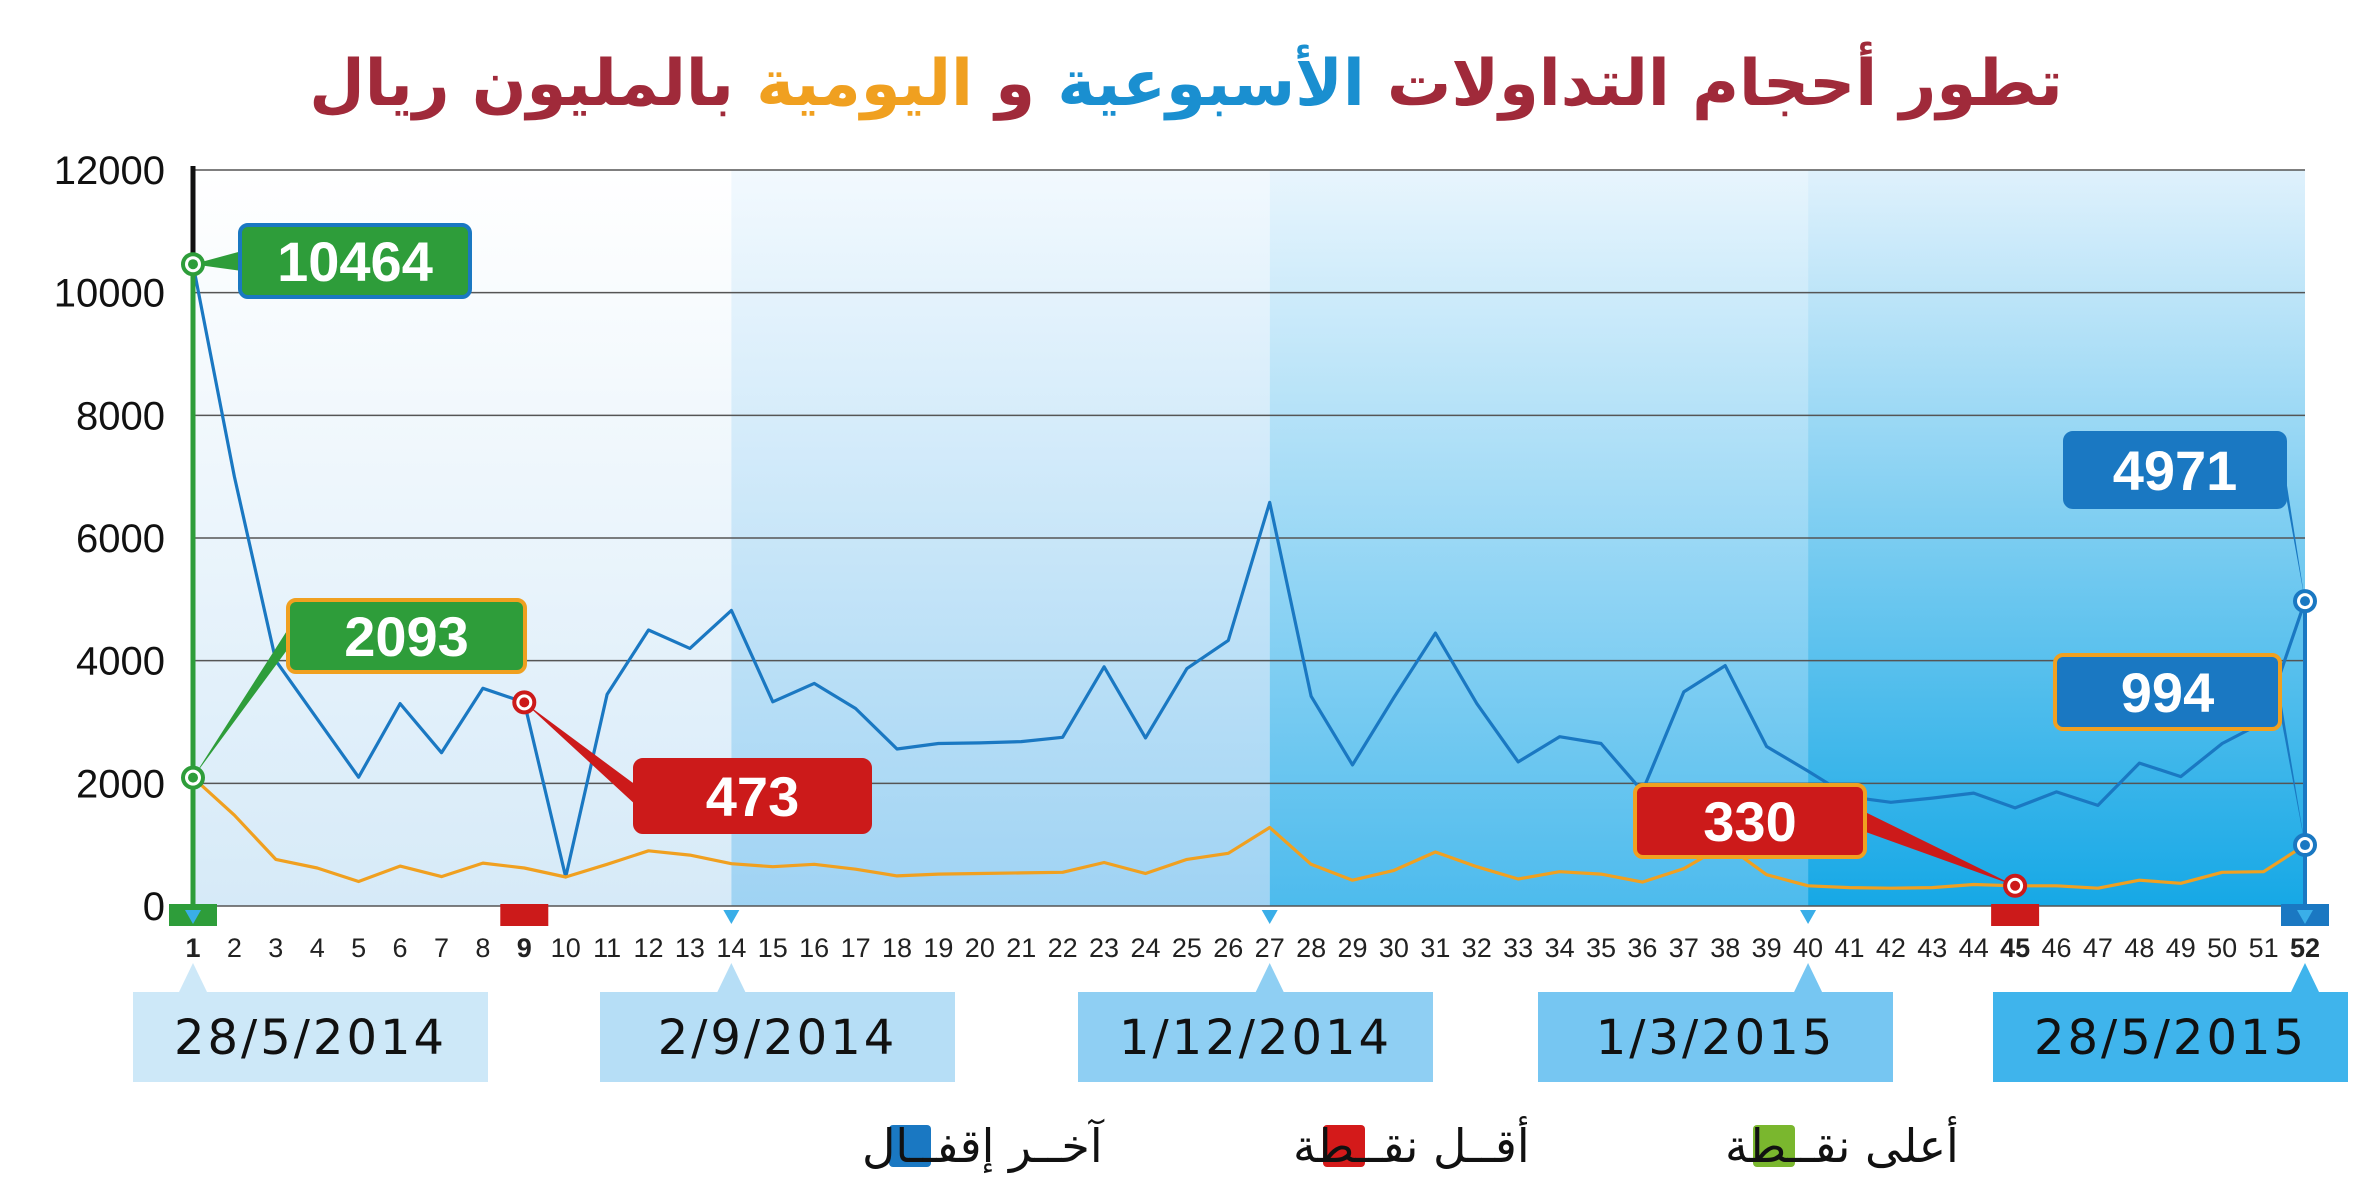 The height and width of the screenshot is (1197, 2372). Describe the element at coordinates (1394, 948) in the screenshot. I see `x-tick-label: 30` at that location.